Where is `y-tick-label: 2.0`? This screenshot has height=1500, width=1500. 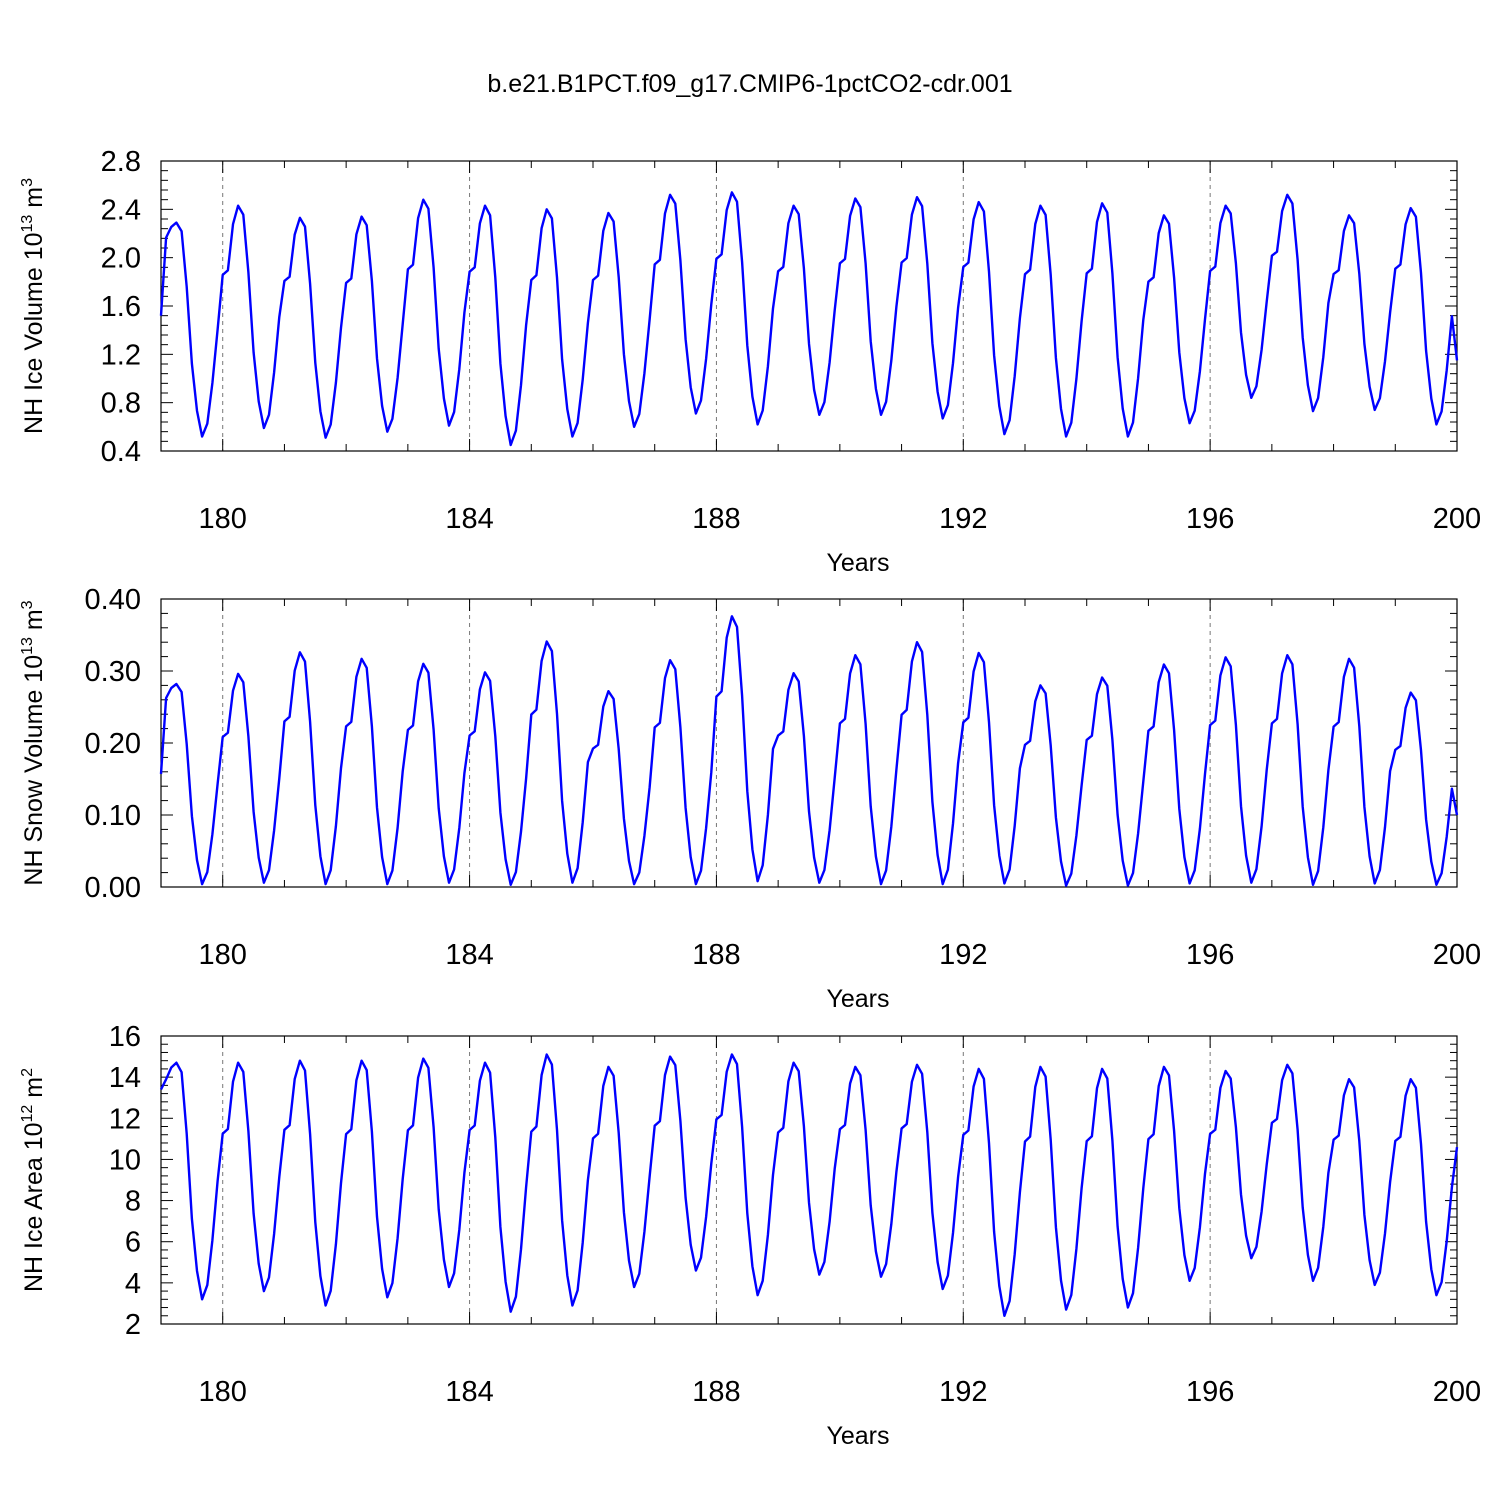 y-tick-label: 2.0 is located at coordinates (121, 259).